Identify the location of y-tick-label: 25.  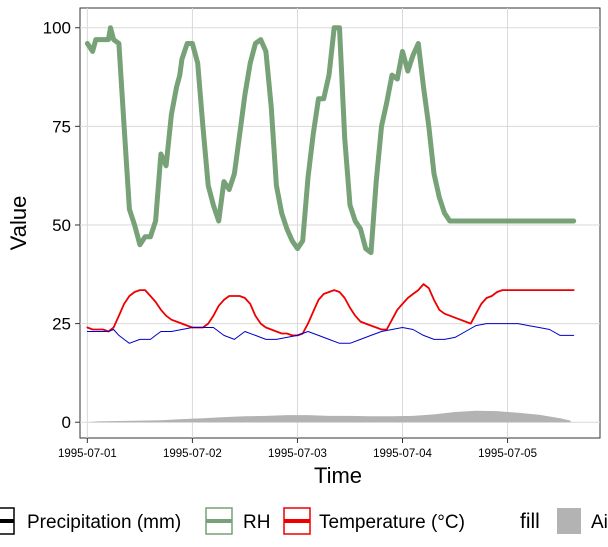
(61, 324).